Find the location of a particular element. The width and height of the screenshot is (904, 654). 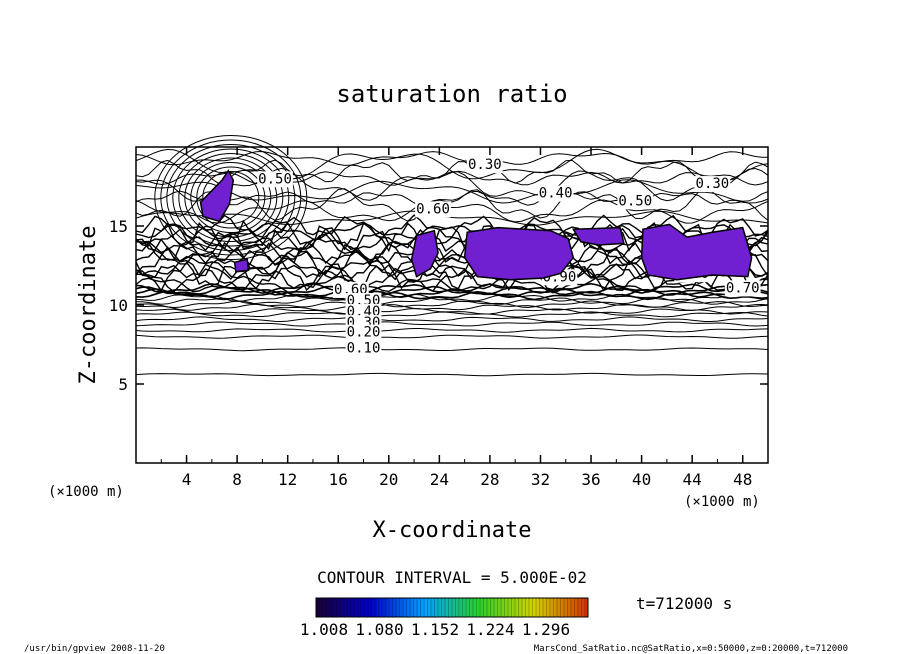

x-tick-label: 44 is located at coordinates (692, 479).